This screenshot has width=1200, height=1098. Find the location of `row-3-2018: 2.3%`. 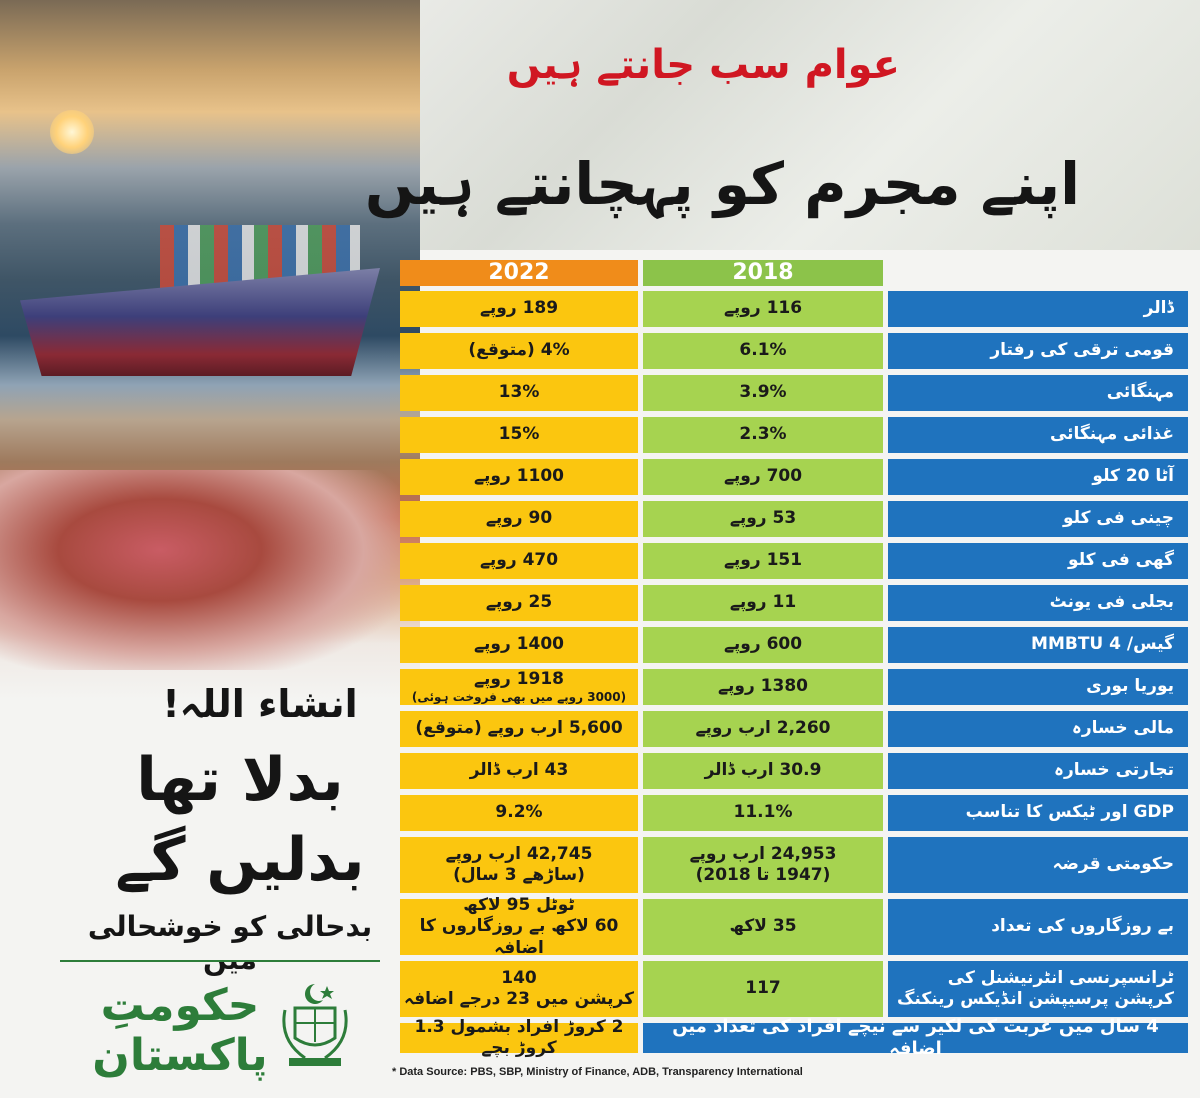

row-3-2018: 2.3% is located at coordinates (763, 435).